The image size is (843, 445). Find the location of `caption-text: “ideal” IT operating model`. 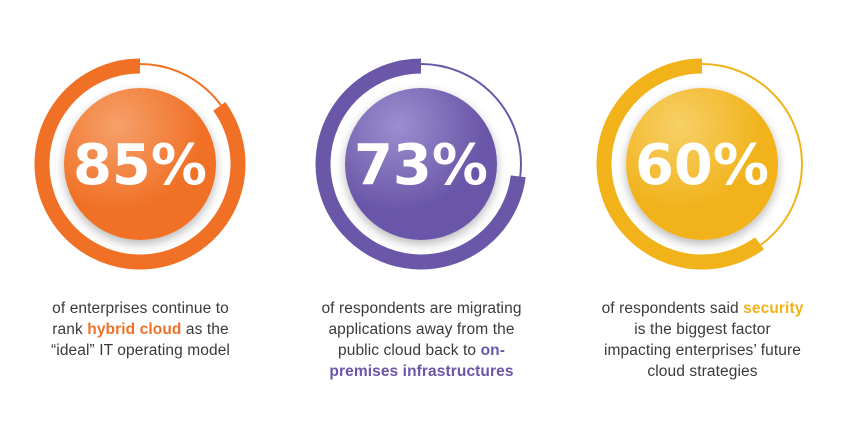

caption-text: “ideal” IT operating model is located at coordinates (140, 350).